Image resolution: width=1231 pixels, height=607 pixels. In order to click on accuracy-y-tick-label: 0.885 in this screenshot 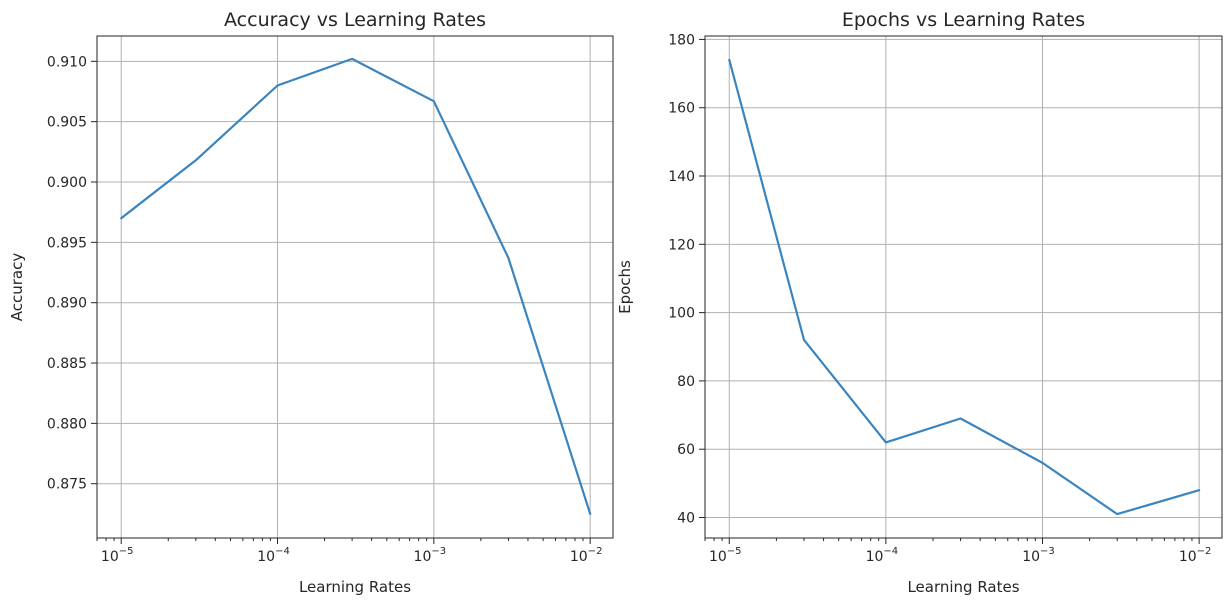, I will do `click(67, 364)`.